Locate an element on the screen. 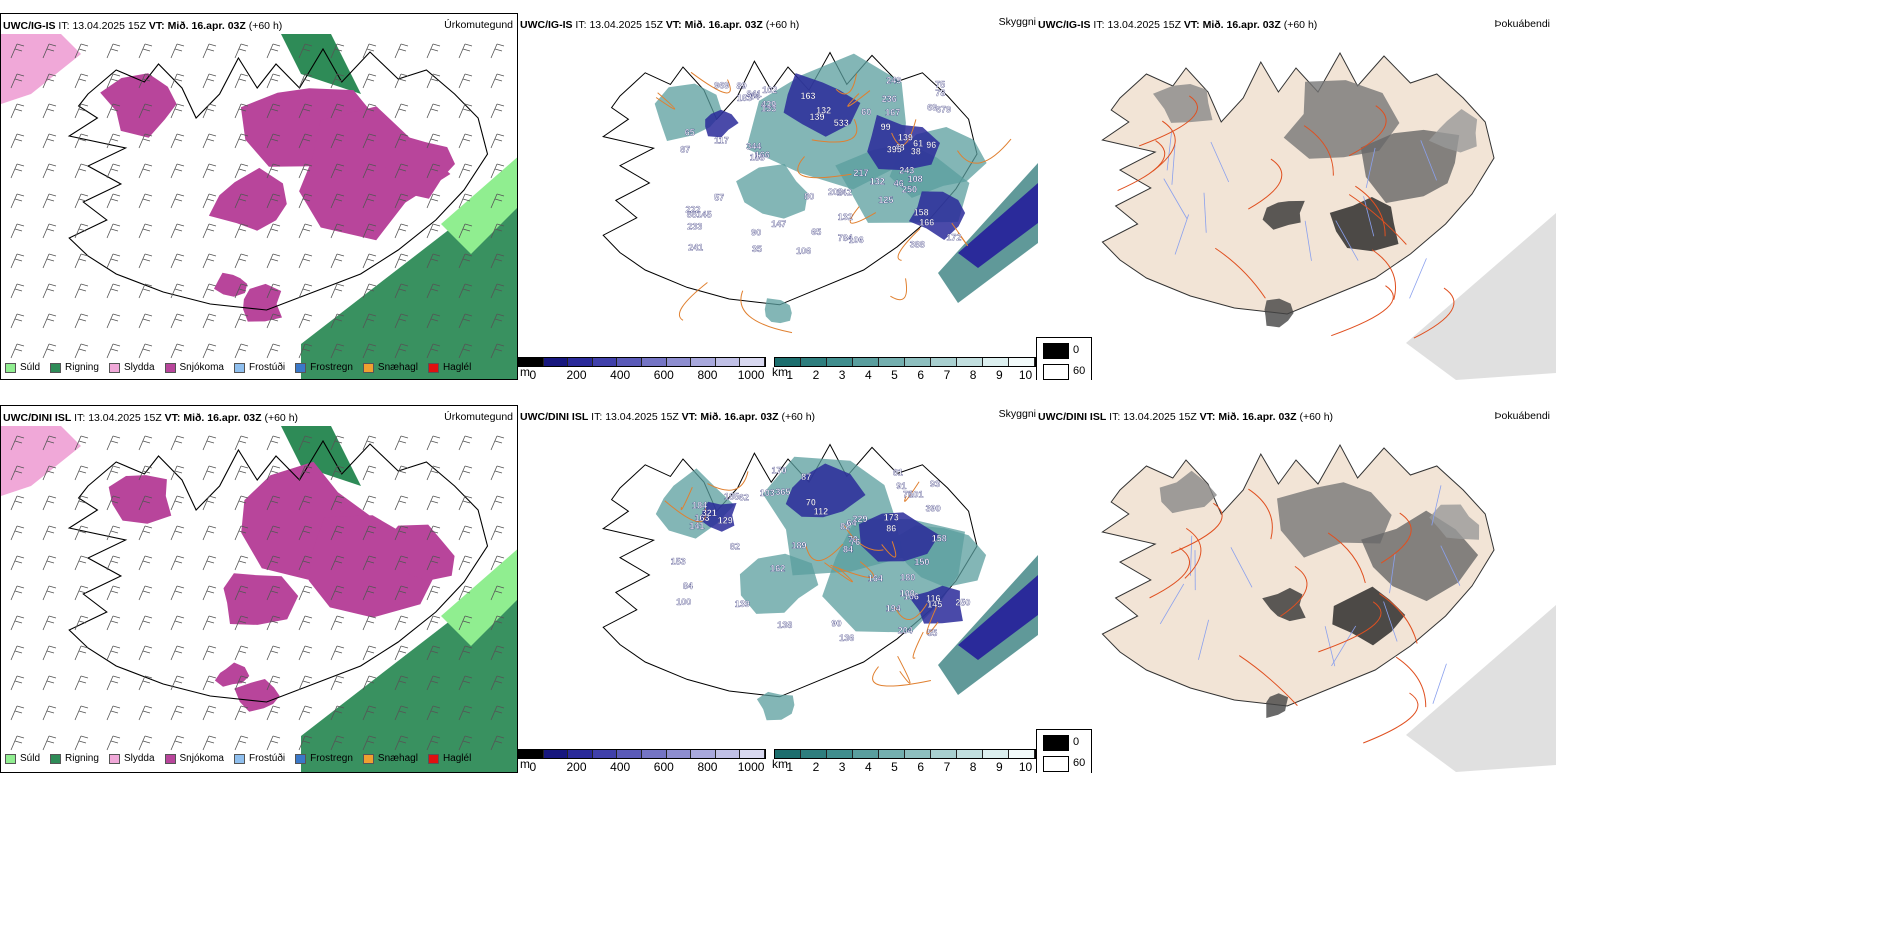 This screenshot has width=1900, height=950. precip-type-map is located at coordinates (259, 206).